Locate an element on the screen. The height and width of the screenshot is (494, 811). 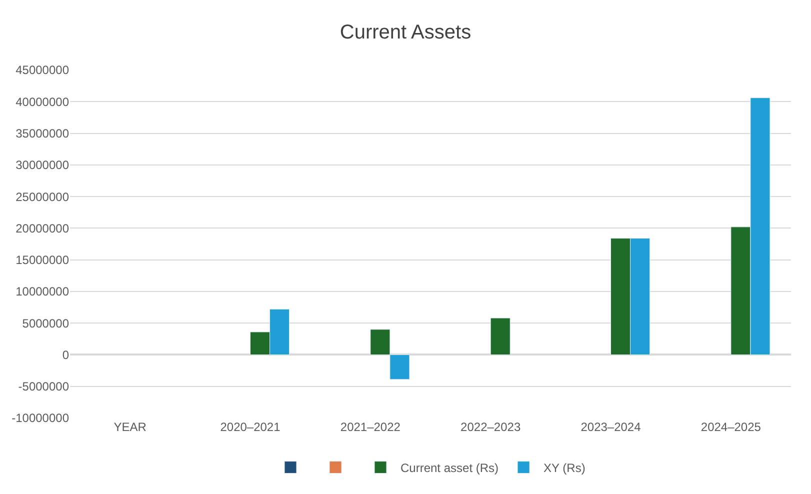
y-tick-label: 45000000 is located at coordinates (43, 70).